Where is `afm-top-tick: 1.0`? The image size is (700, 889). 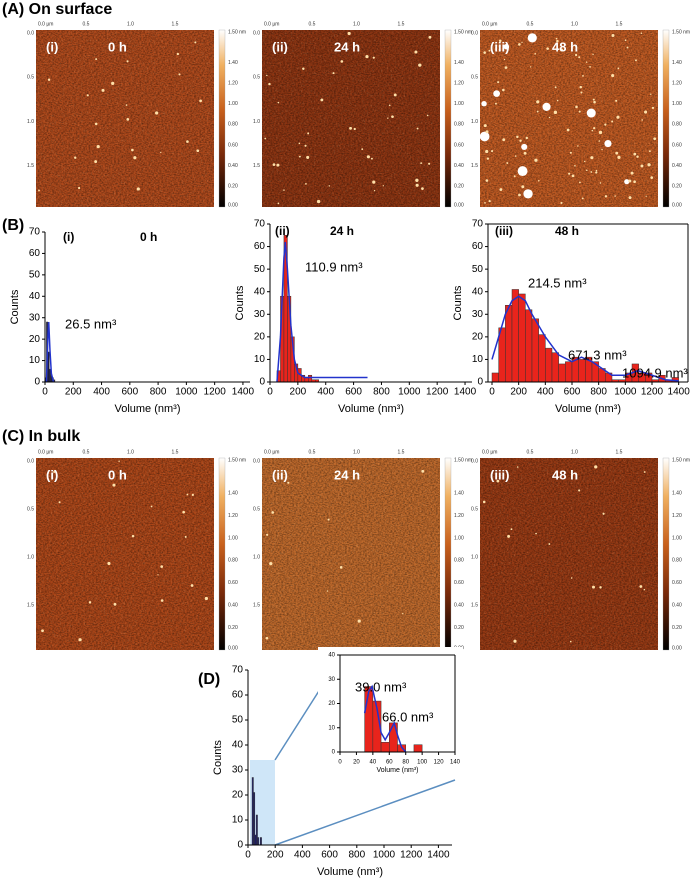
afm-top-tick: 1.0 is located at coordinates (130, 24).